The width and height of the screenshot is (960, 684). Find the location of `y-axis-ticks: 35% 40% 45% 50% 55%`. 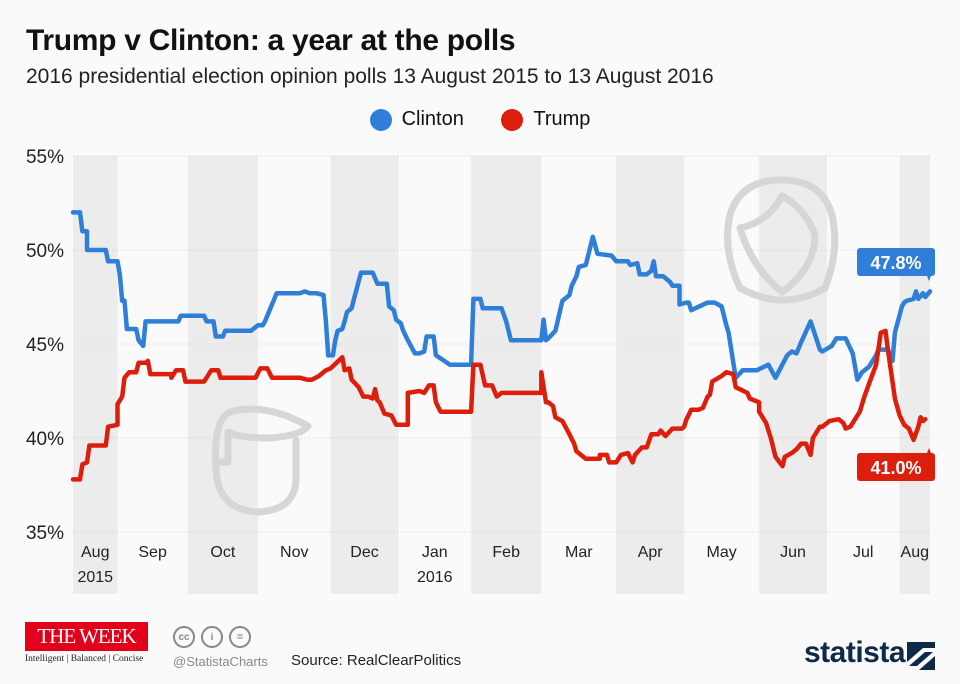

y-axis-ticks: 35% 40% 45% 50% 55% is located at coordinates (45, 345).